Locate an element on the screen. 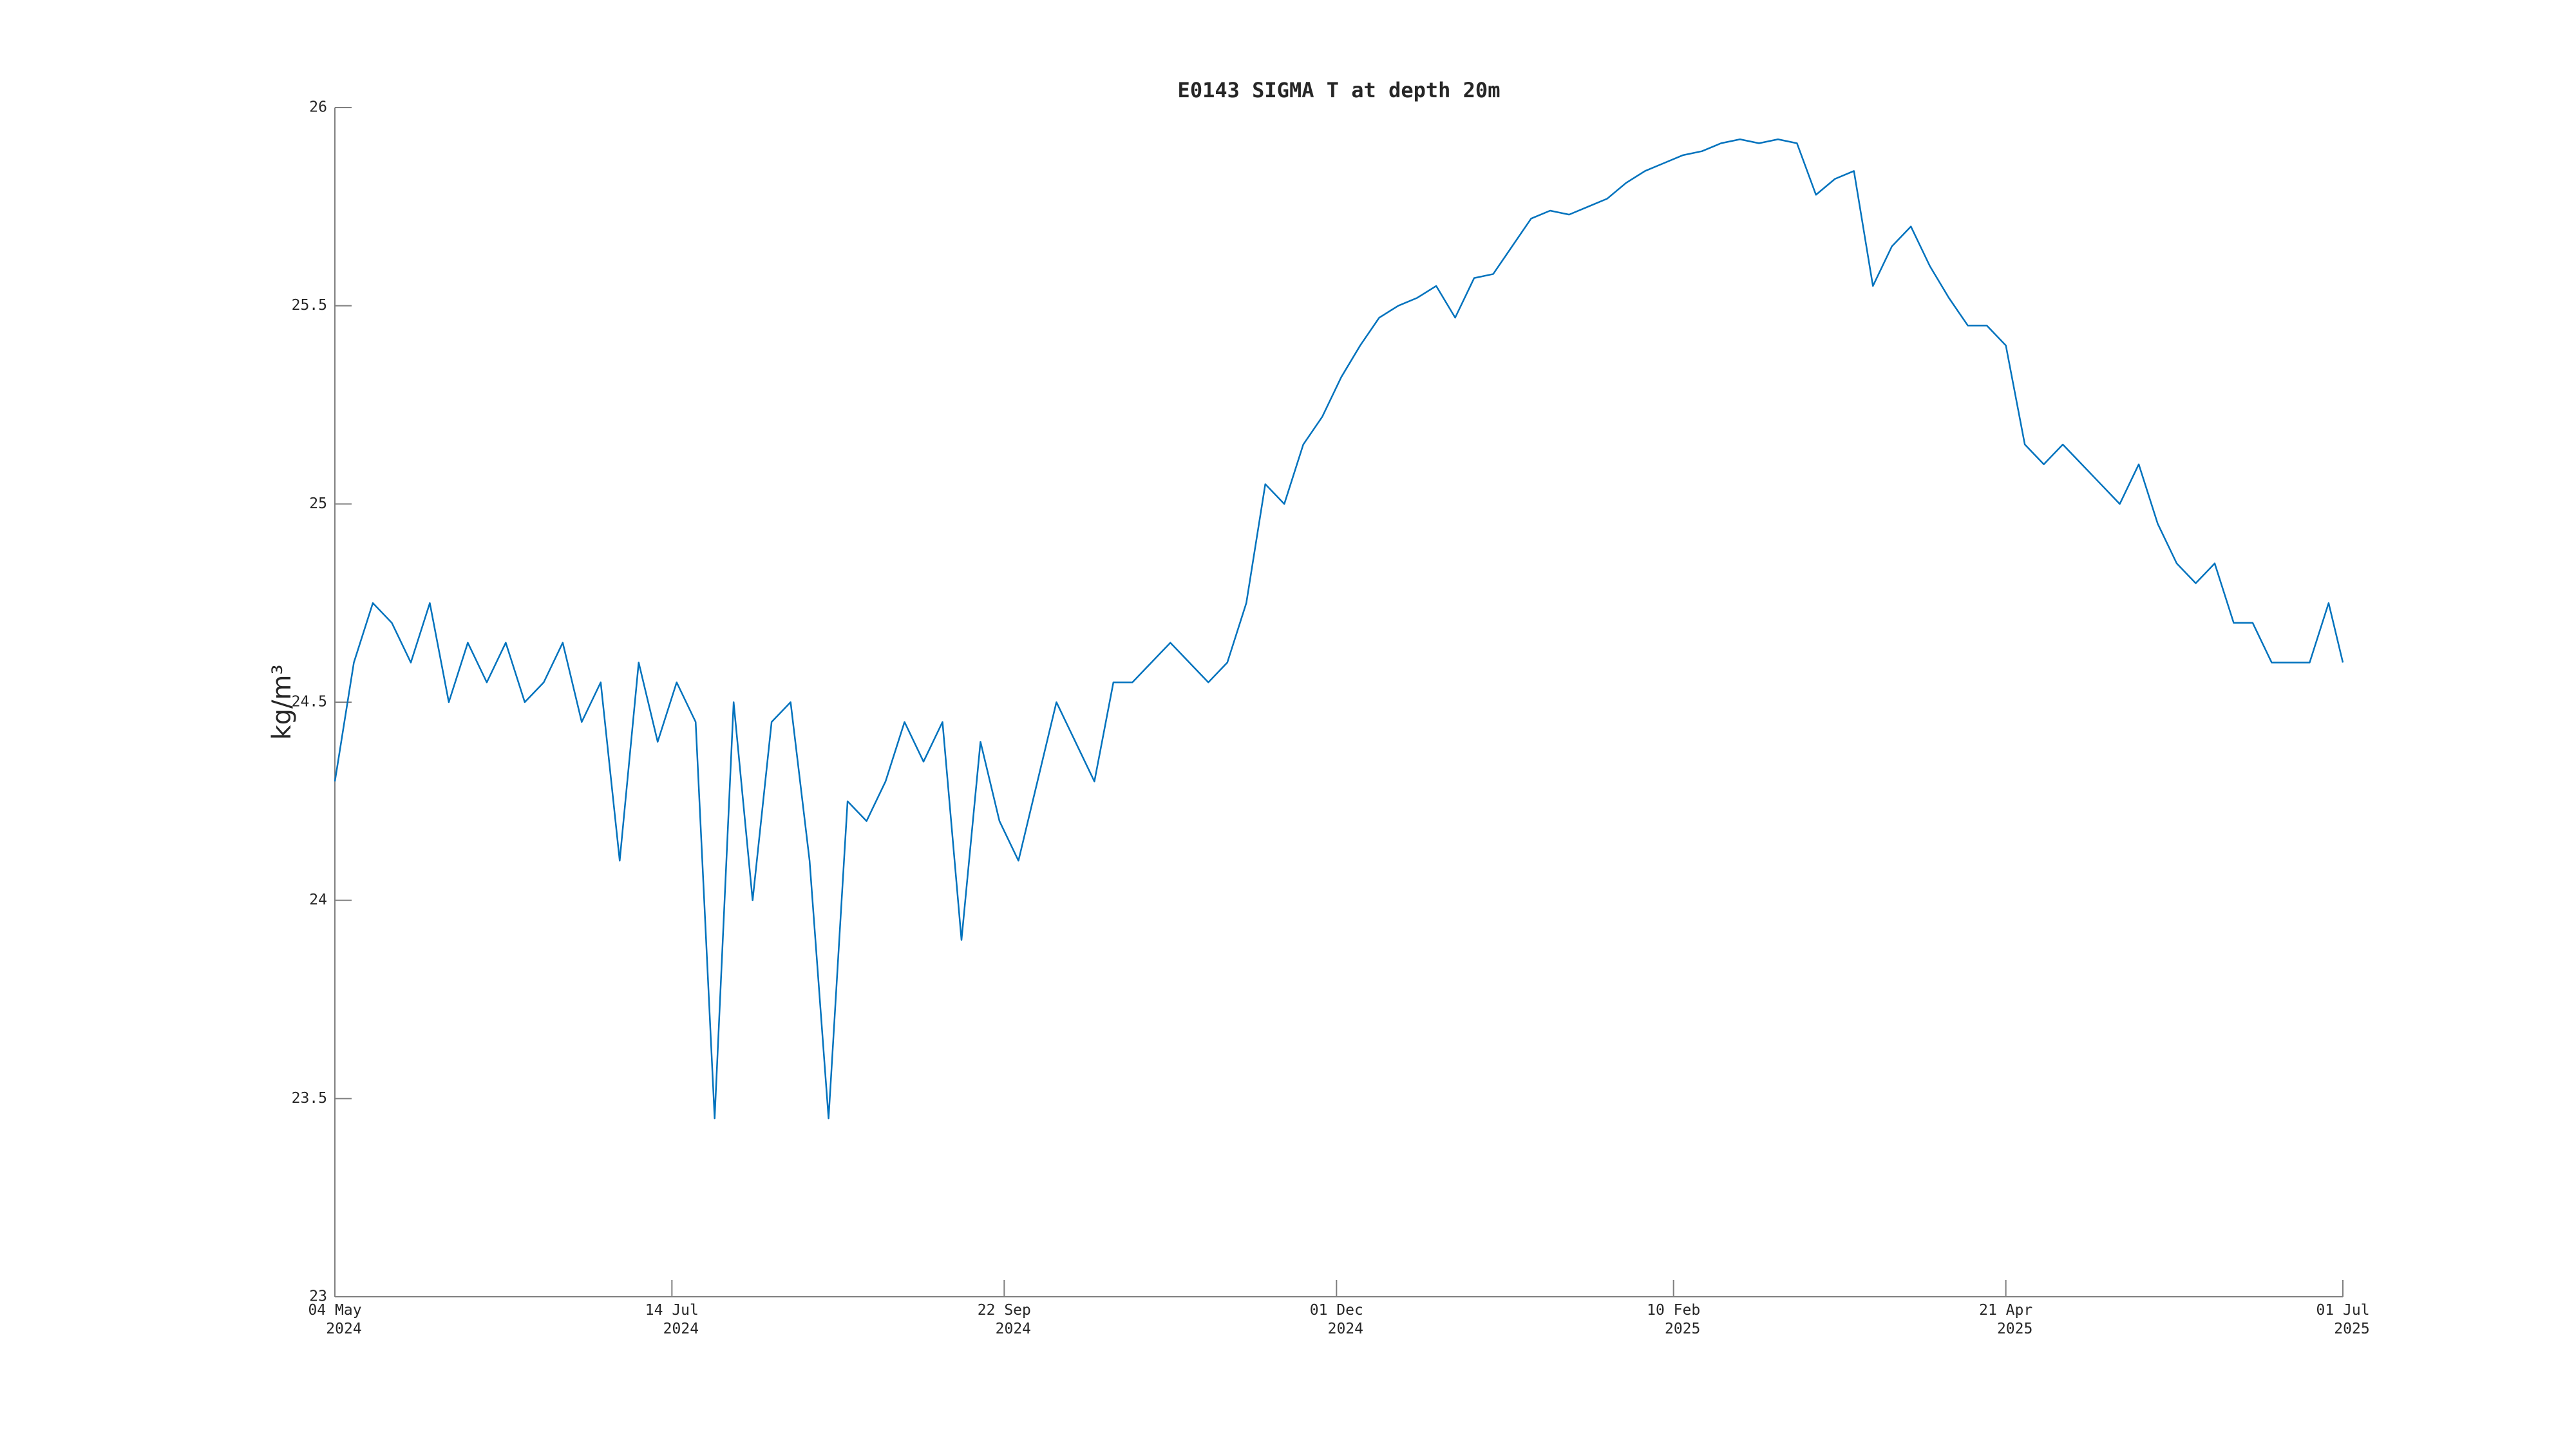  y-tick-label: 25 is located at coordinates (318, 503).